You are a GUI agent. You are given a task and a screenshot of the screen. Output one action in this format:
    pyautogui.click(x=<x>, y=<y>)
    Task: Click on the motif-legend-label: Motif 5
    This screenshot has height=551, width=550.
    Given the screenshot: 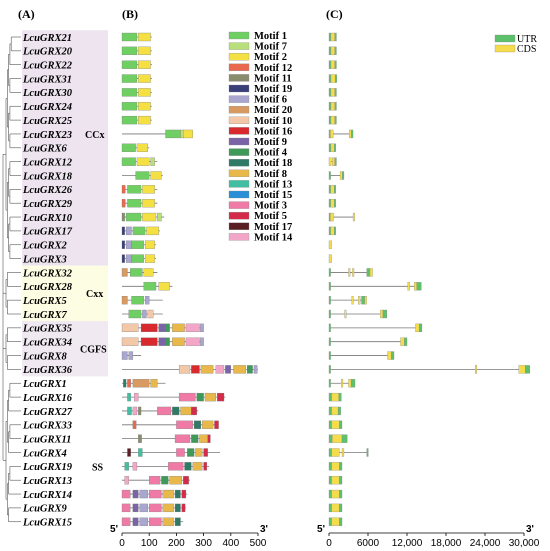 What is the action you would take?
    pyautogui.click(x=270, y=216)
    